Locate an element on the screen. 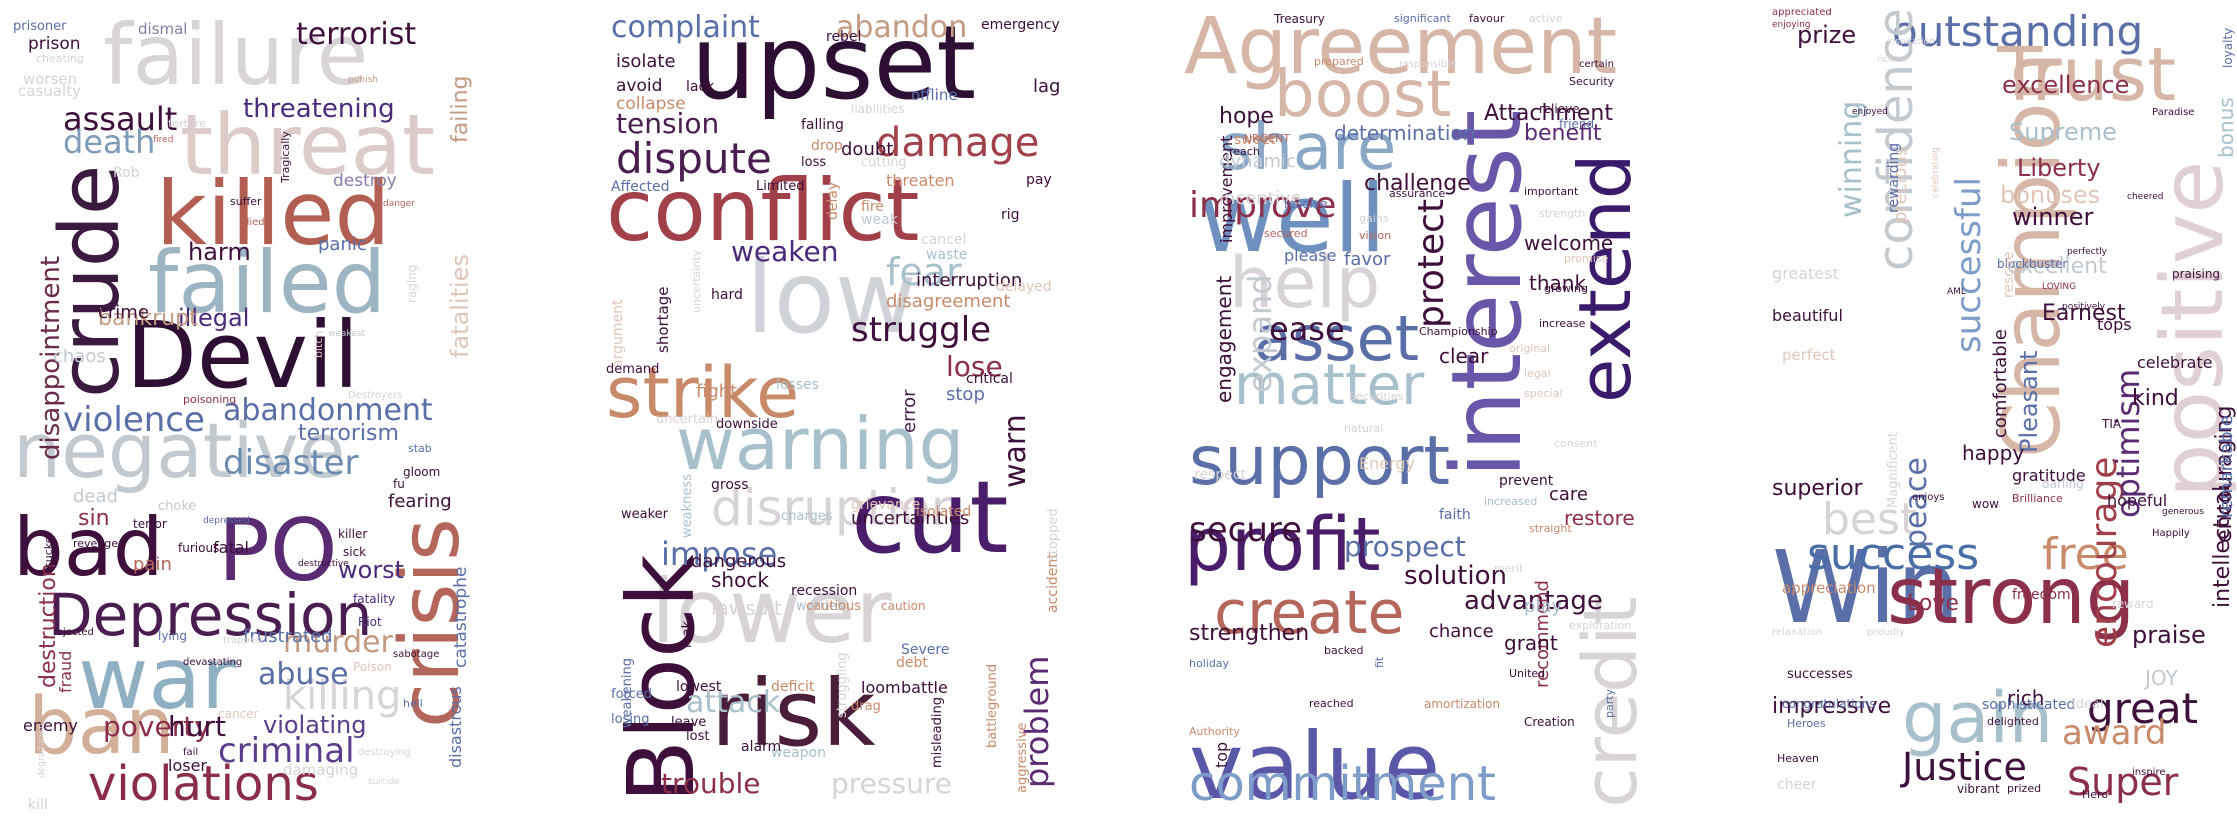 Image resolution: width=2237 pixels, height=819 pixels. word-uncertainty: uncertainty is located at coordinates (696, 281).